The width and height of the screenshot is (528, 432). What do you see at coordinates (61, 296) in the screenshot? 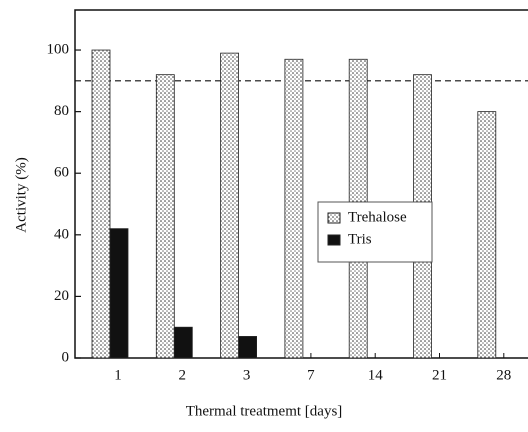
I see `y-tick-label: 20` at bounding box center [61, 296].